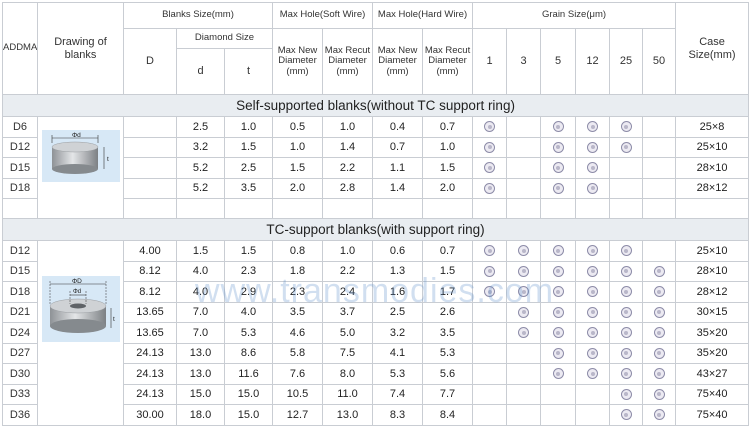 Image resolution: width=750 pixels, height=437 pixels. Describe the element at coordinates (448, 271) in the screenshot. I see `hard-recut-cell: 1.5` at that location.